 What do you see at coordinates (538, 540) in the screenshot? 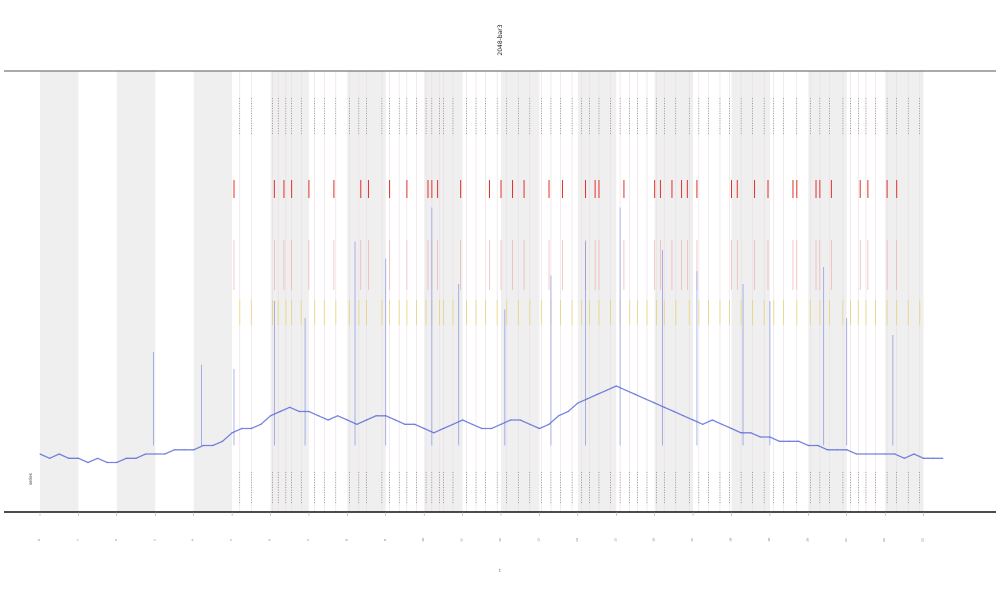
I see `x-tick-label-13: 13` at bounding box center [538, 540].